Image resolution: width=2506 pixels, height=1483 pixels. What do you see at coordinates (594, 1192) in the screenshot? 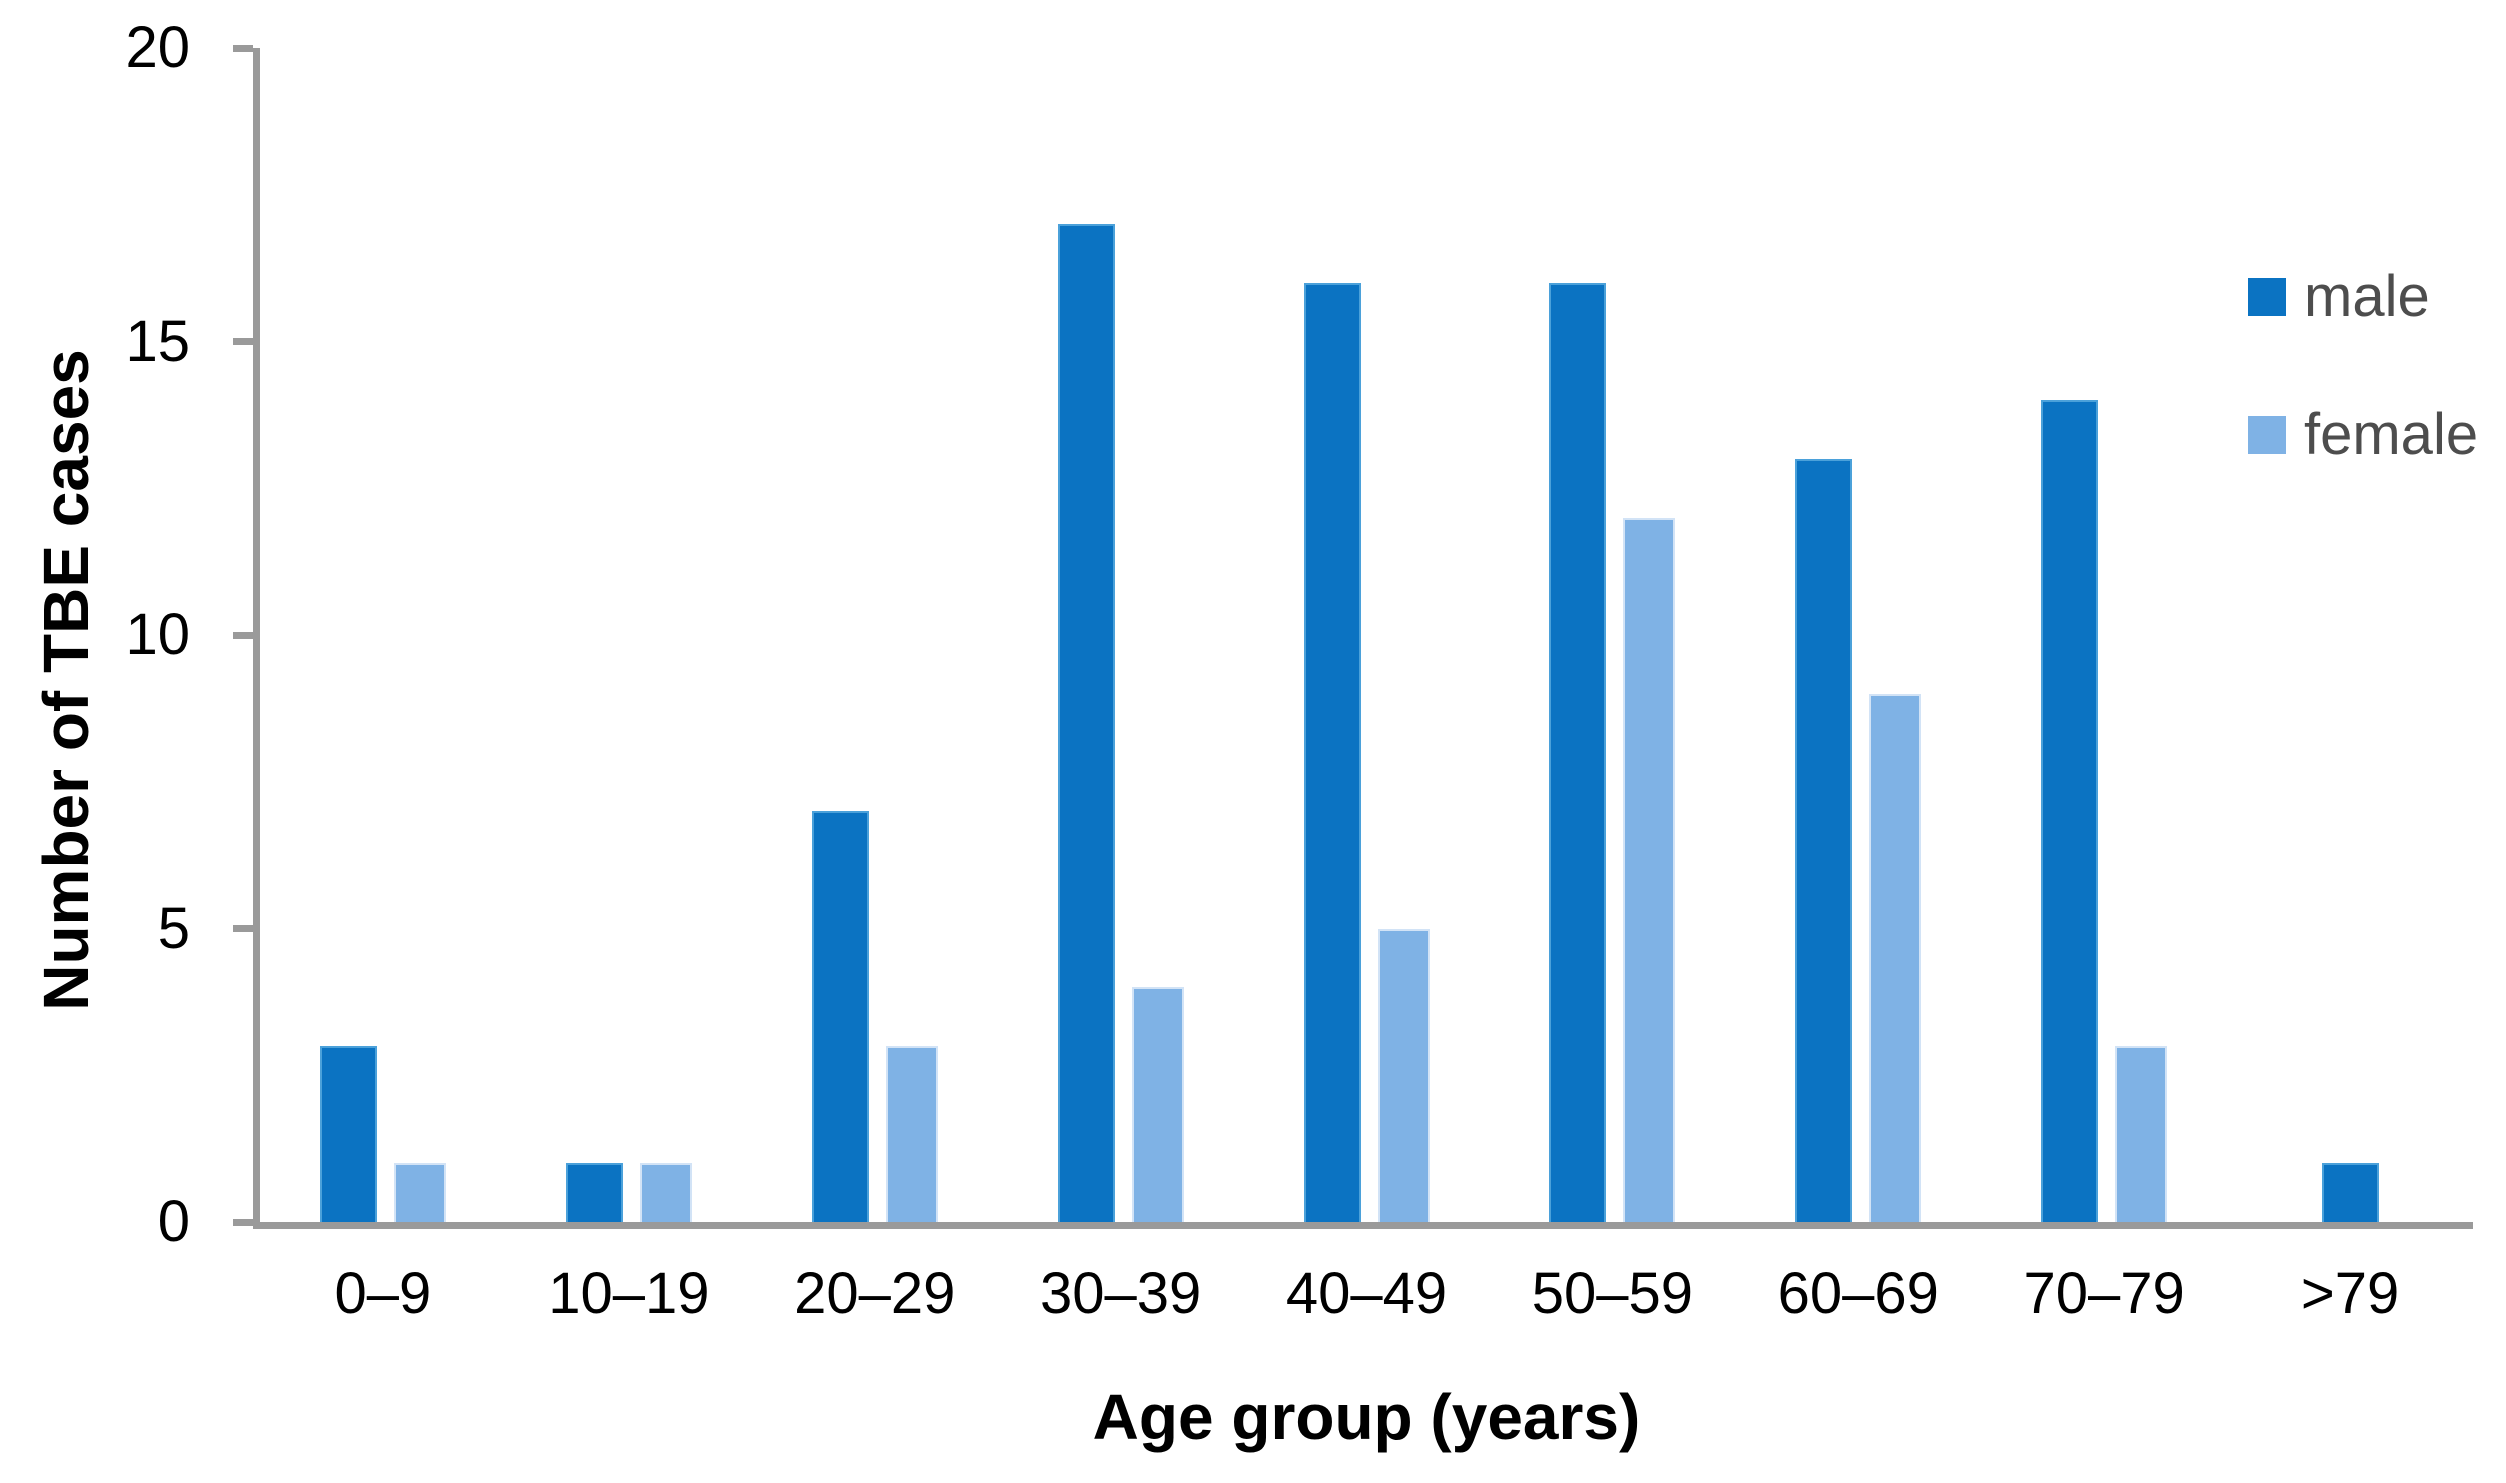
I see `bar-male-10–19` at bounding box center [594, 1192].